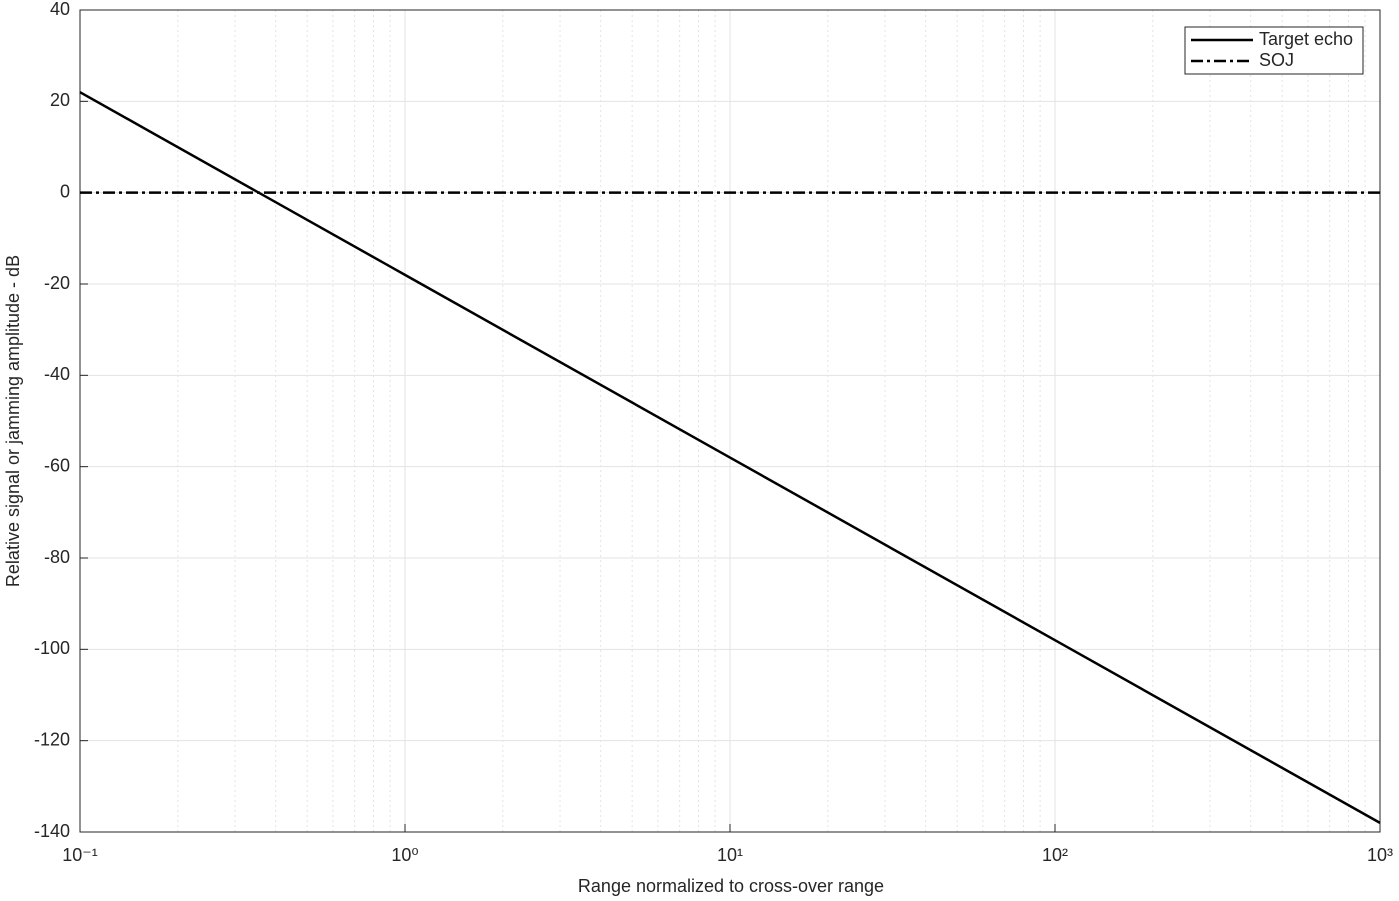 The width and height of the screenshot is (1399, 901). I want to click on legend-box, so click(1274, 50).